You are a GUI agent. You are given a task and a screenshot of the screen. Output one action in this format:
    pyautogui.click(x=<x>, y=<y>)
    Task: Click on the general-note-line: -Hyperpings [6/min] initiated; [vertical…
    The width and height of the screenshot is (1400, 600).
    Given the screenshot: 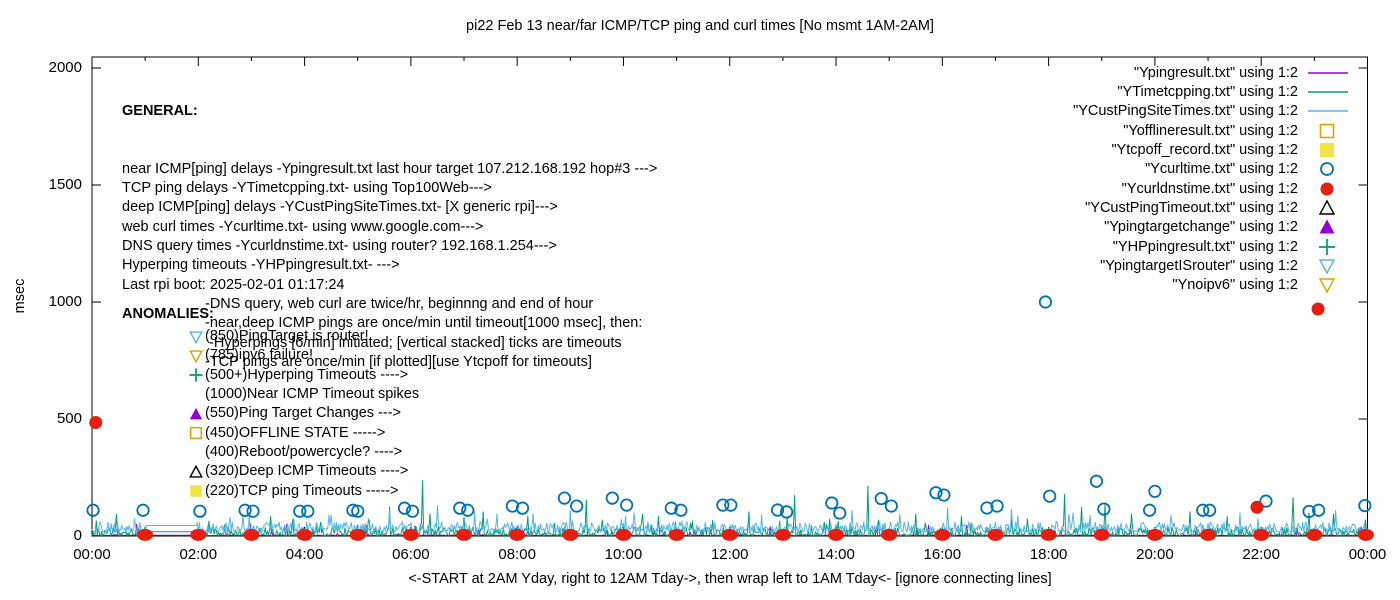 What is the action you would take?
    pyautogui.click(x=413, y=342)
    